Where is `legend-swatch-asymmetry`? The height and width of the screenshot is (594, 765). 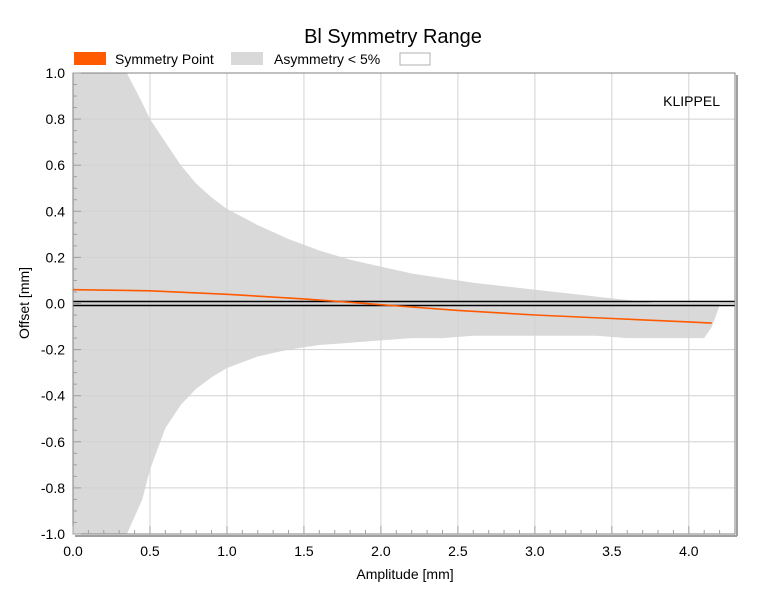 legend-swatch-asymmetry is located at coordinates (247, 58).